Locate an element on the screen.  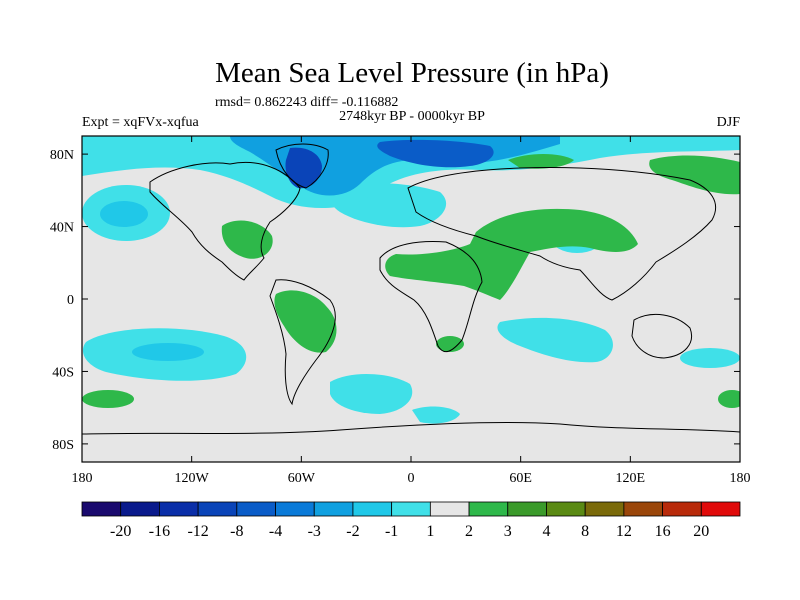
coast-australia is located at coordinates (661, 336).